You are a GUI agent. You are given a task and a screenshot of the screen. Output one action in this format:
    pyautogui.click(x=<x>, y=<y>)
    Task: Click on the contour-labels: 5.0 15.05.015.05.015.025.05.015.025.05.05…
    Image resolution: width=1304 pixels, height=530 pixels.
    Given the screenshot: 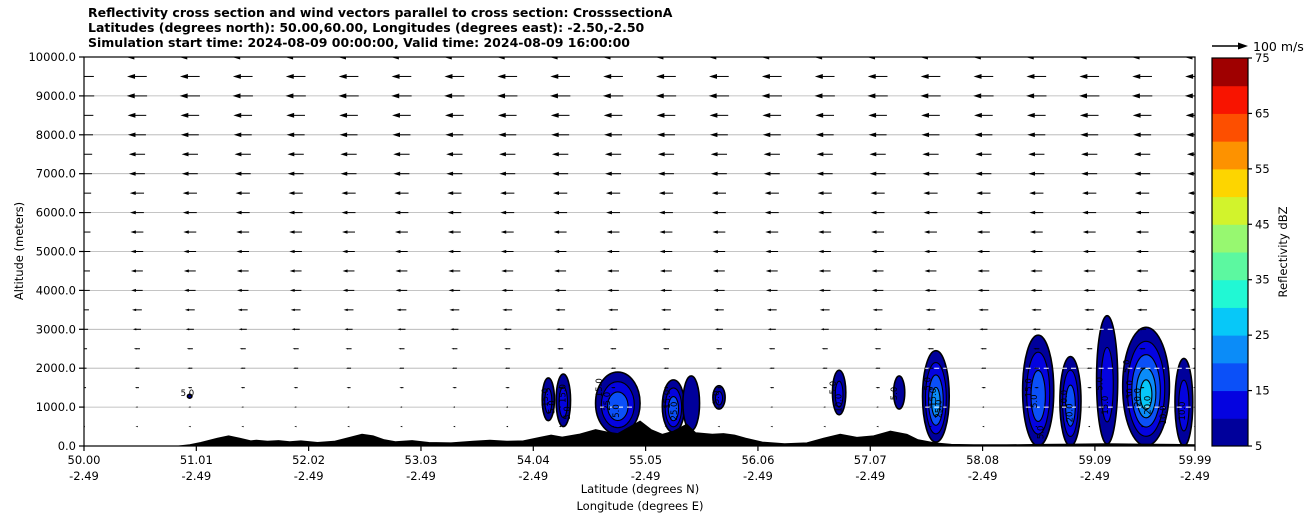 What is the action you would take?
    pyautogui.click(x=684, y=399)
    